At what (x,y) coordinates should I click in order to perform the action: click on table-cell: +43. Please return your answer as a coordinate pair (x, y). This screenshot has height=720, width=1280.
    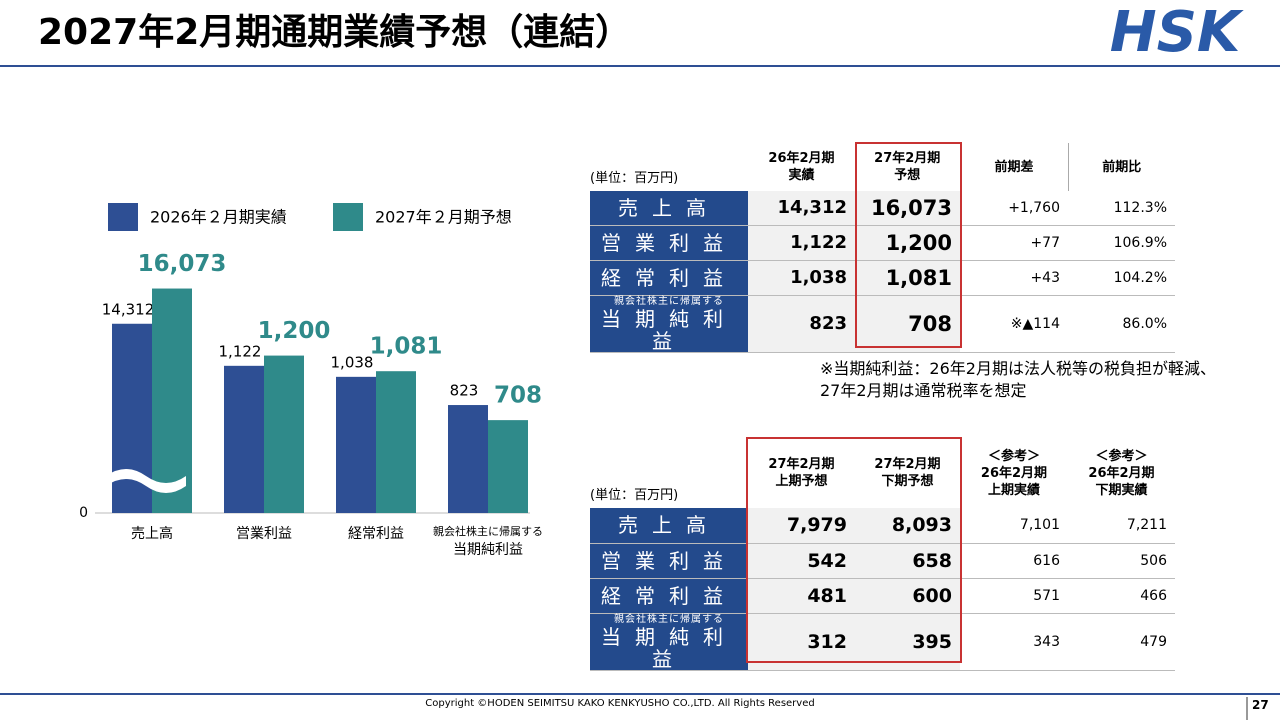
    Looking at the image, I should click on (1014, 278).